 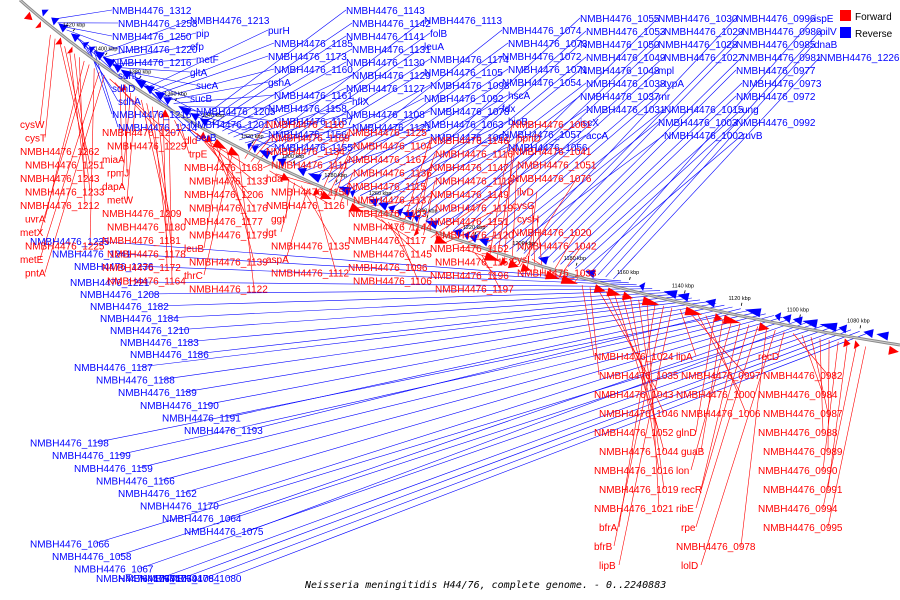 What do you see at coordinates (469, 168) in the screenshot?
I see `forward-gene-label: NMBH4476_1147` at bounding box center [469, 168].